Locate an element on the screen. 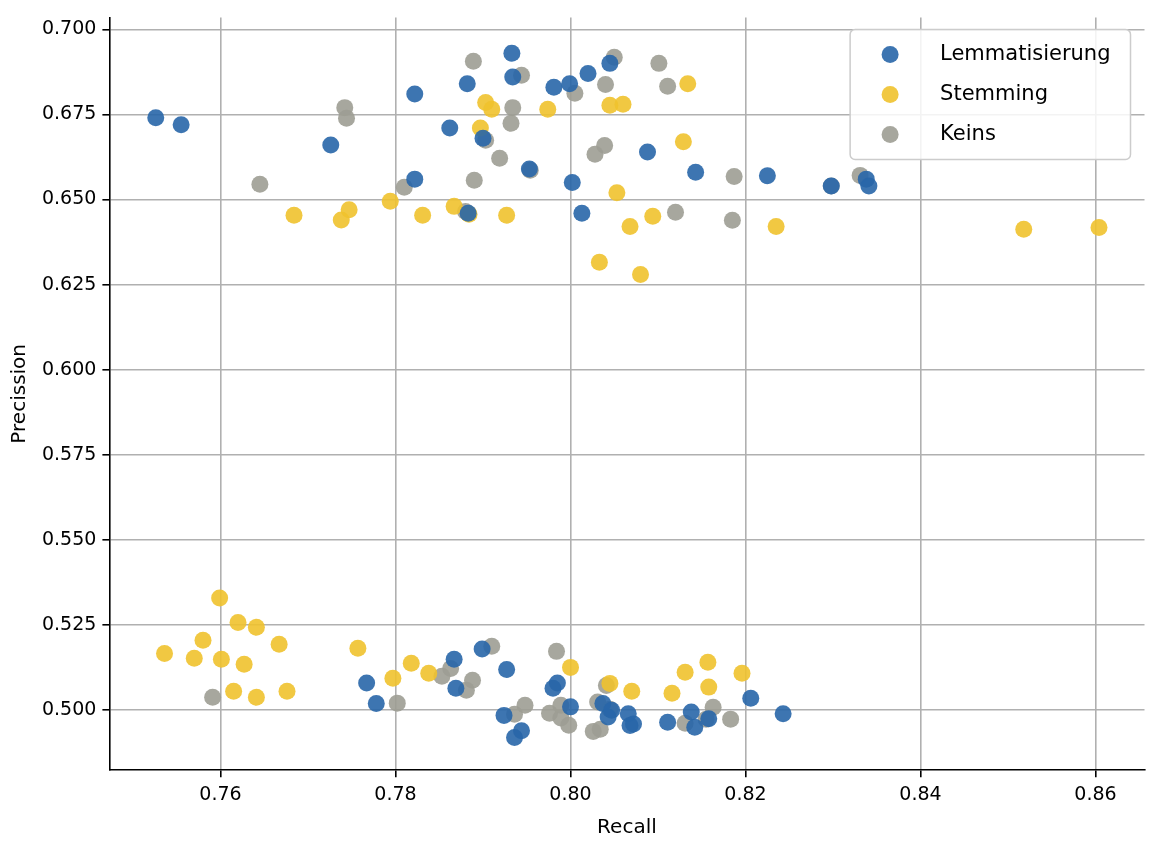 The height and width of the screenshot is (848, 1153). x-tick-label: 0.86 is located at coordinates (1095, 792).